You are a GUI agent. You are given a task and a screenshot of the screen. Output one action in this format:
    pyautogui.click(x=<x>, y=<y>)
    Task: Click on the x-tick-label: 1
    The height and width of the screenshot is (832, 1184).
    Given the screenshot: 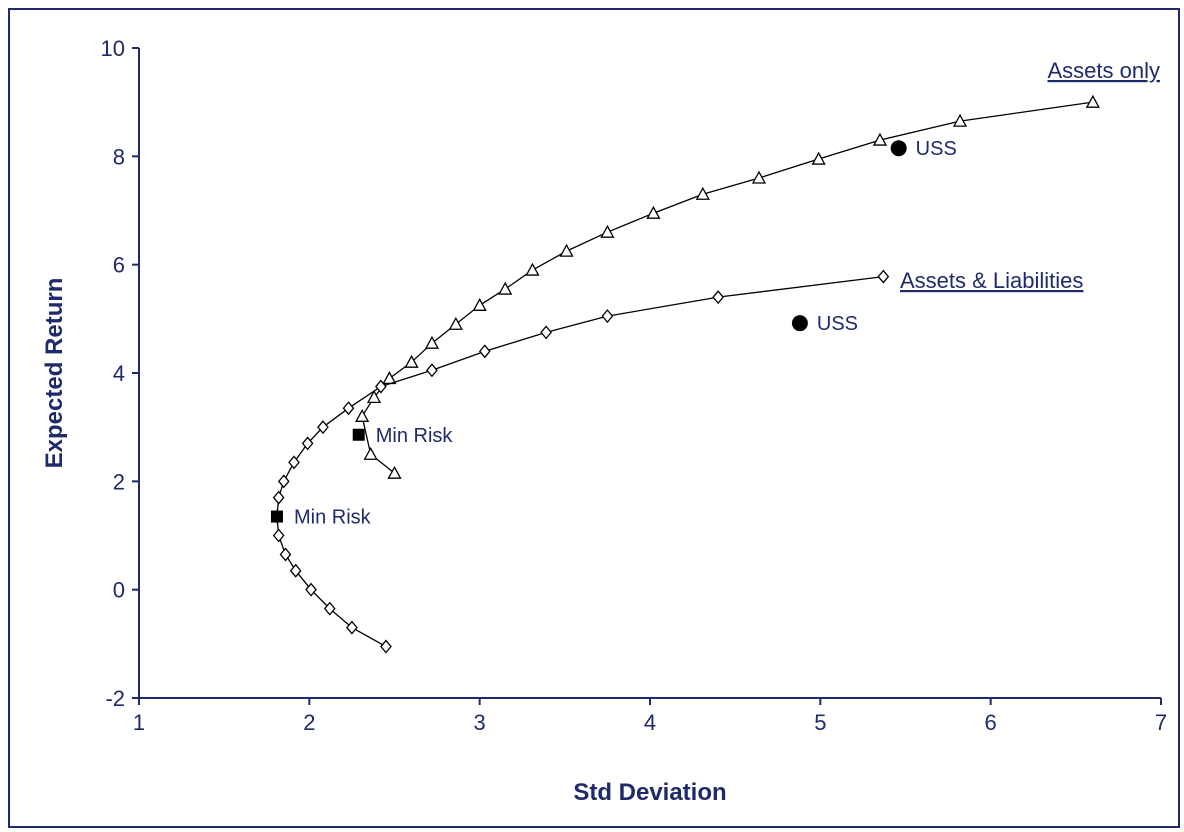 What is the action you would take?
    pyautogui.click(x=139, y=722)
    